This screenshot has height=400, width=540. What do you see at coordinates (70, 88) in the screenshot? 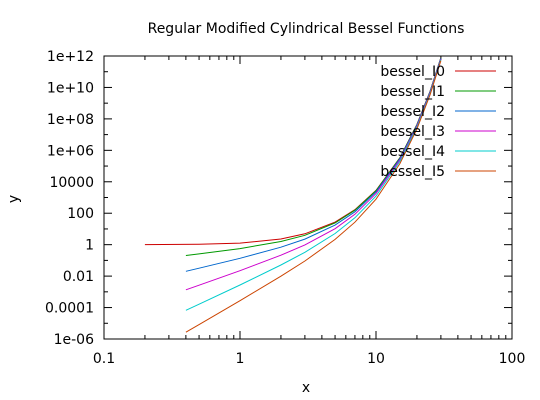
I see `y-tick-label: 1e+10` at bounding box center [70, 88].